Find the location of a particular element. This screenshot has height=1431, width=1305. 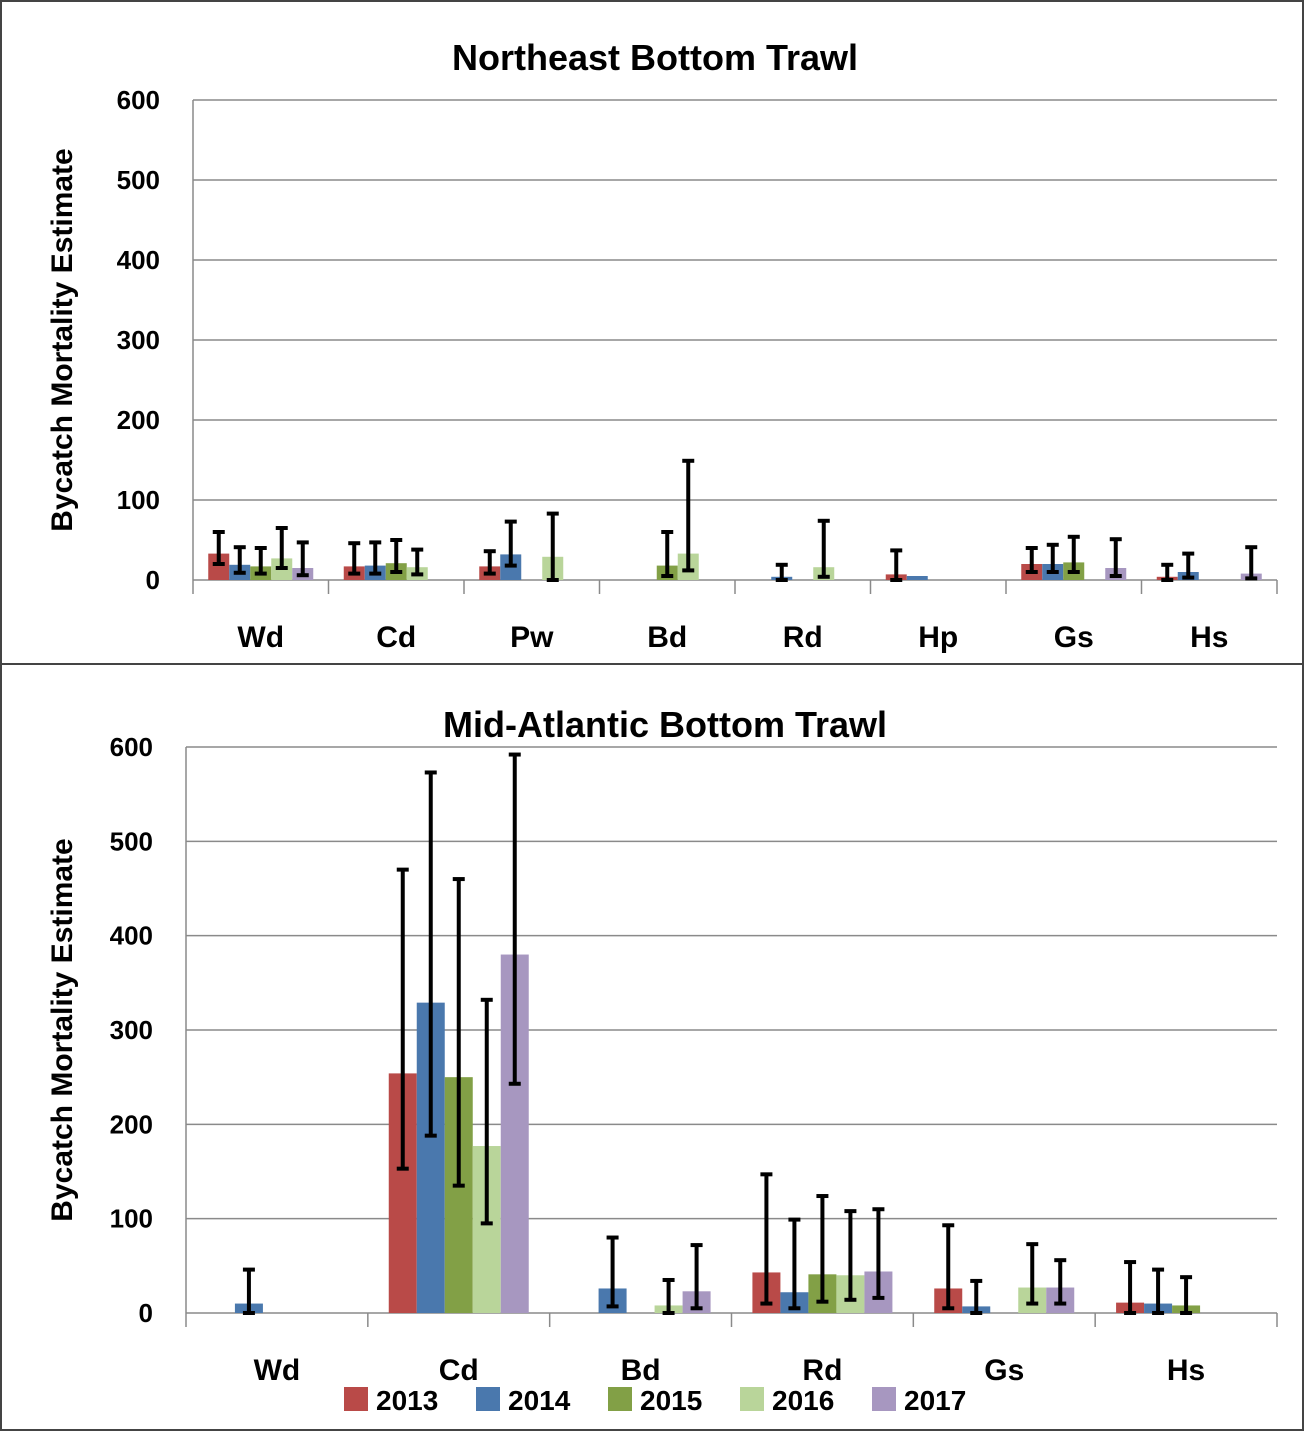

x-category-label: Hp is located at coordinates (938, 637).